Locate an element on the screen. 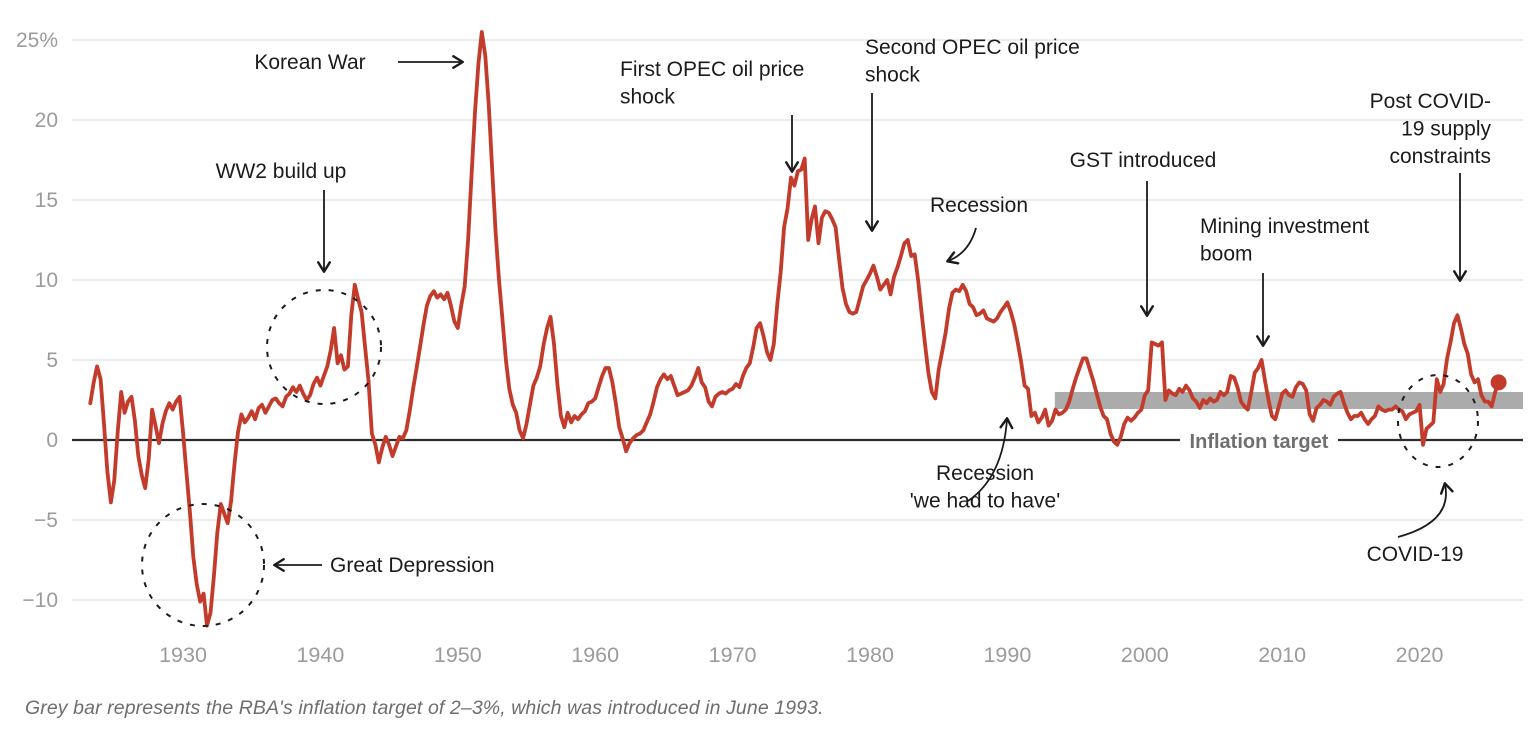  annotation-text-first-opec-shock: First OPEC oil price shock is located at coordinates (712, 83).